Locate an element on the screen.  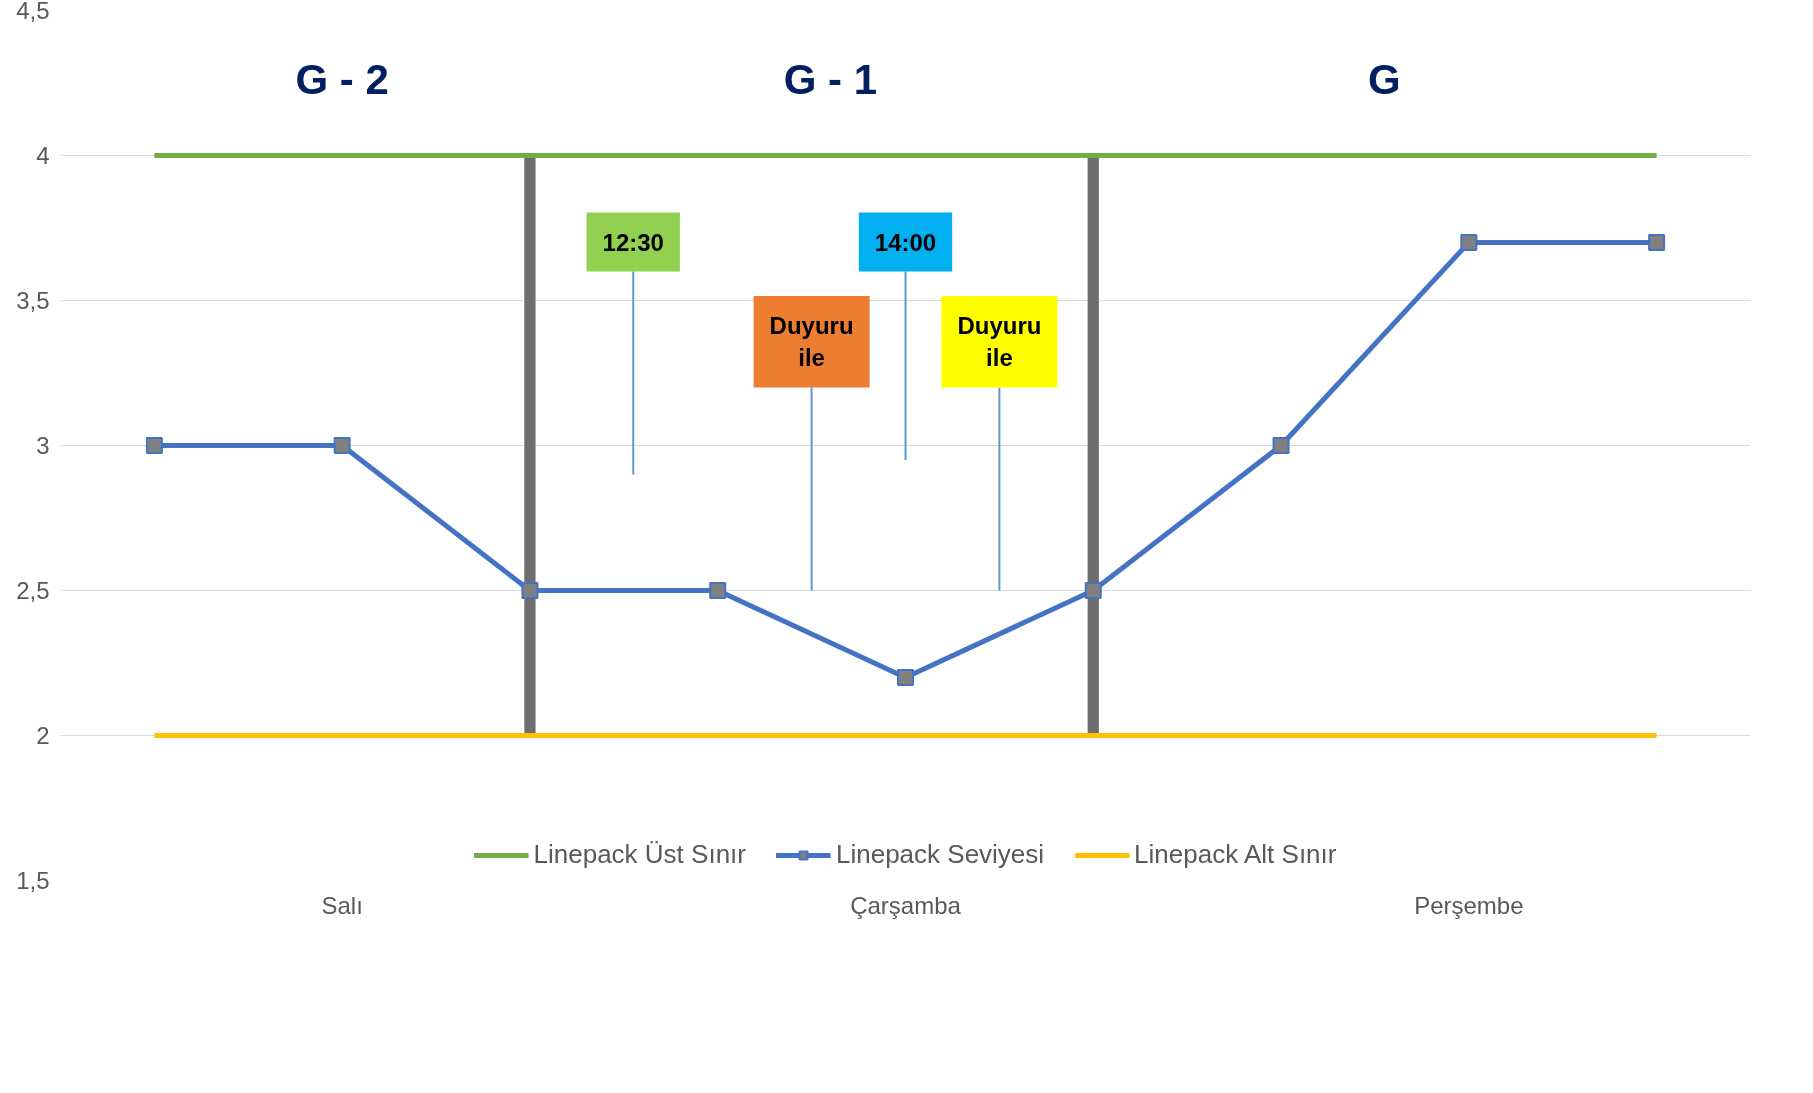
legend-label: Linepack Seviyesi is located at coordinates (940, 854).